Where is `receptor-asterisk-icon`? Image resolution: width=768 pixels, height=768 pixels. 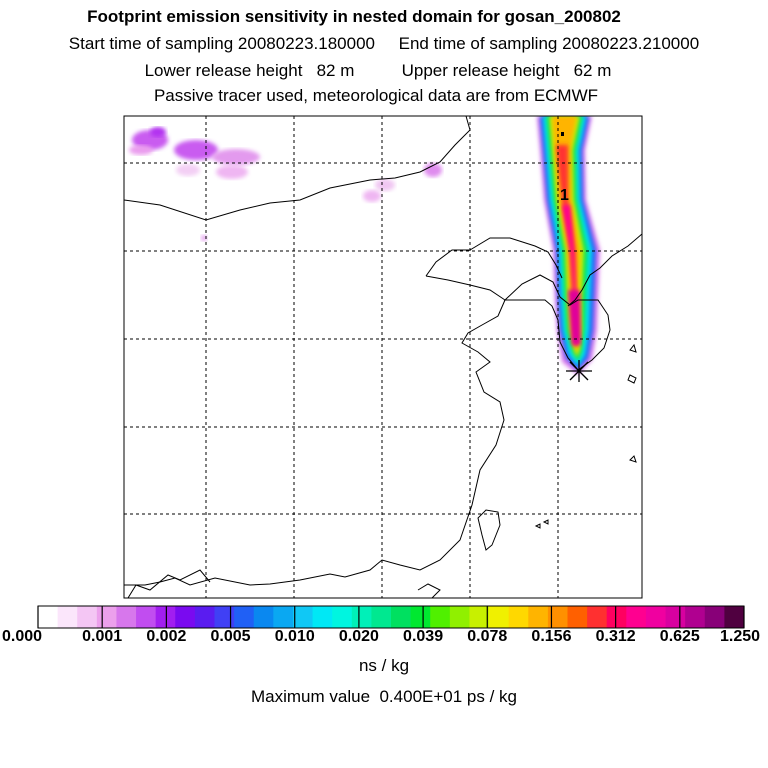 receptor-asterisk-icon is located at coordinates (579, 371).